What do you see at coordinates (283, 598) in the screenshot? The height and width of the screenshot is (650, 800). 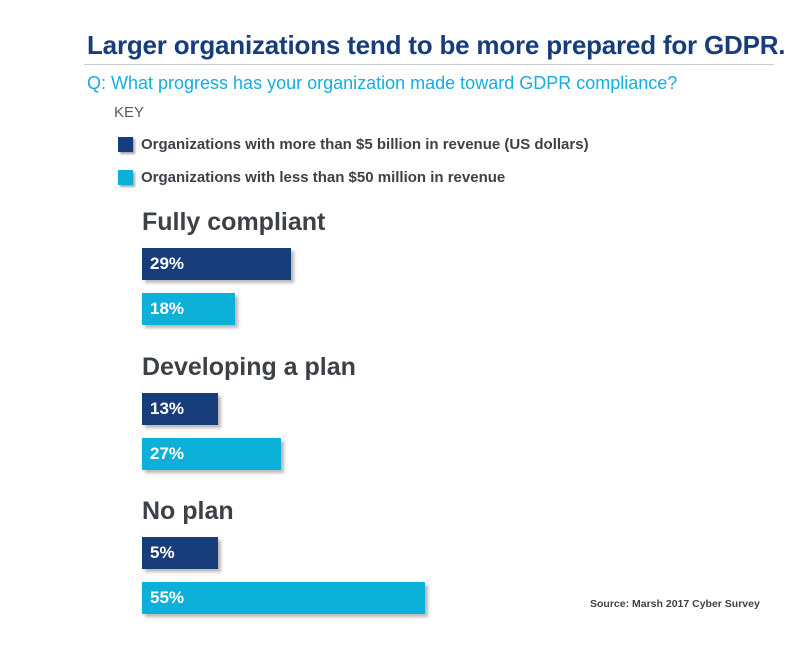 I see `bar-no-plan-small-org: 55%` at bounding box center [283, 598].